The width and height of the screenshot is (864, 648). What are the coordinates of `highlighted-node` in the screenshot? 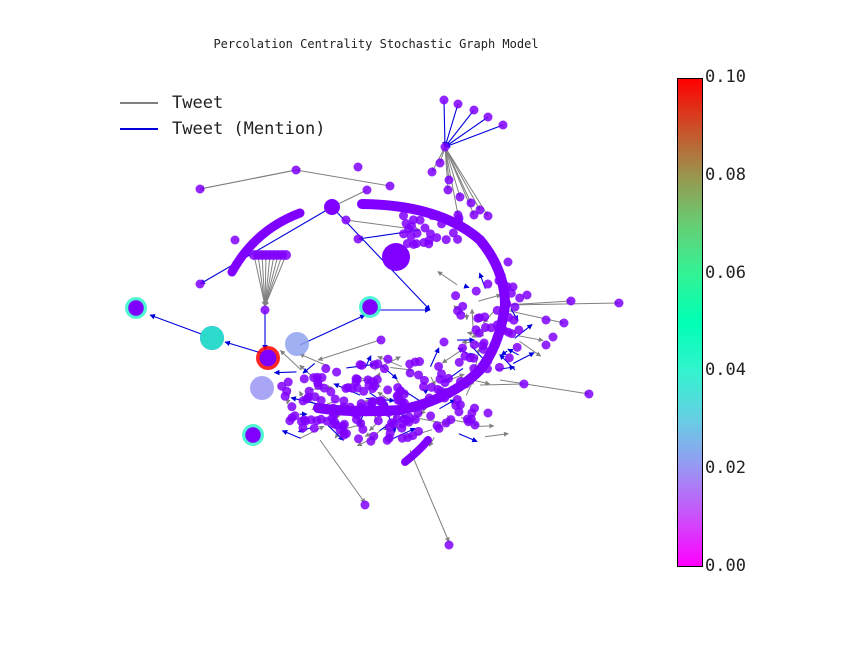 It's located at (212, 338).